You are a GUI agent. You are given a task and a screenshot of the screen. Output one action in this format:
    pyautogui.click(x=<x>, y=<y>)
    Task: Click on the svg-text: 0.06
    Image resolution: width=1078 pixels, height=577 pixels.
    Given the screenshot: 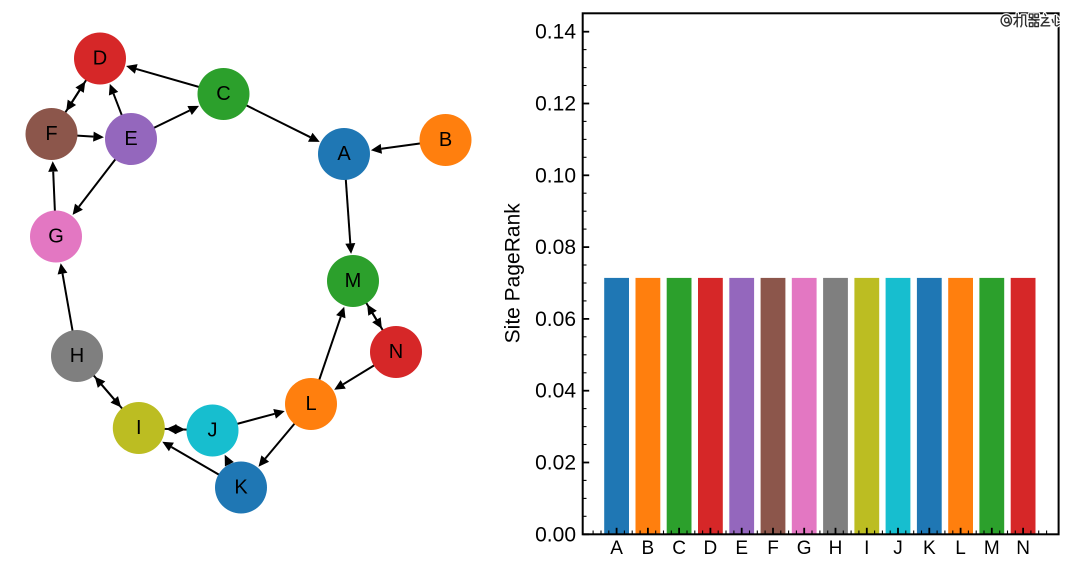 What is the action you would take?
    pyautogui.click(x=555, y=319)
    